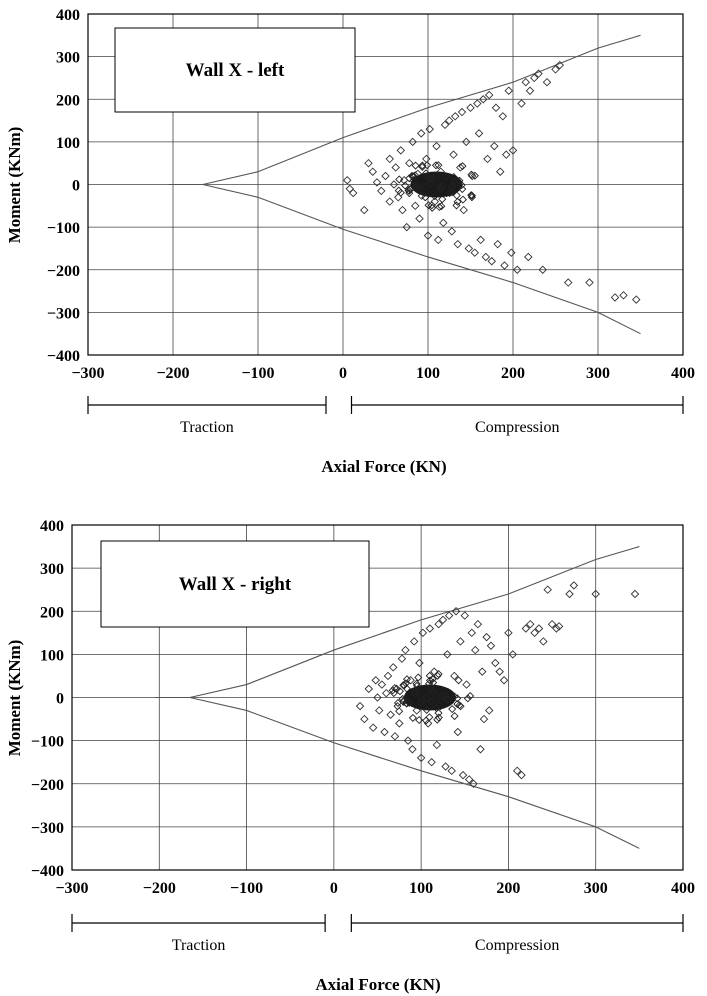 The image size is (707, 996). I want to click on x-tick-label: 300, so click(598, 373).